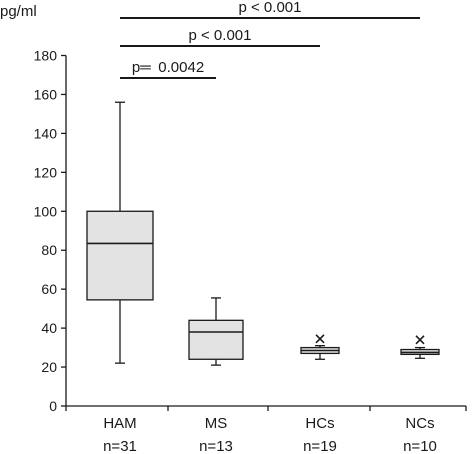  I want to click on n-label: n=10, so click(420, 446).